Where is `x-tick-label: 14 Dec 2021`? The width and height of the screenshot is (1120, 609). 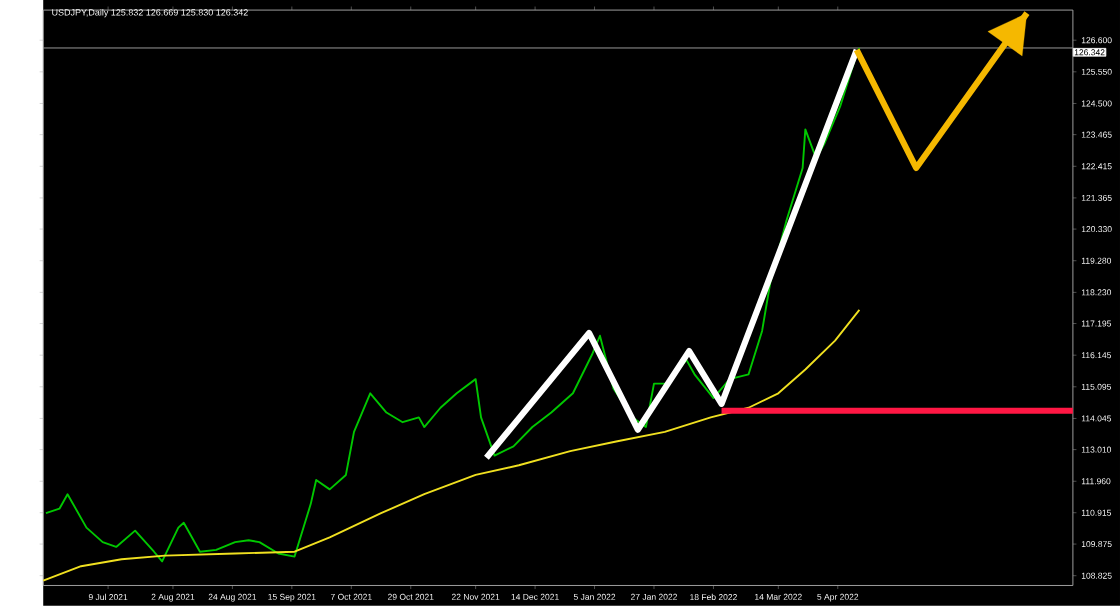 x-tick-label: 14 Dec 2021 is located at coordinates (535, 596).